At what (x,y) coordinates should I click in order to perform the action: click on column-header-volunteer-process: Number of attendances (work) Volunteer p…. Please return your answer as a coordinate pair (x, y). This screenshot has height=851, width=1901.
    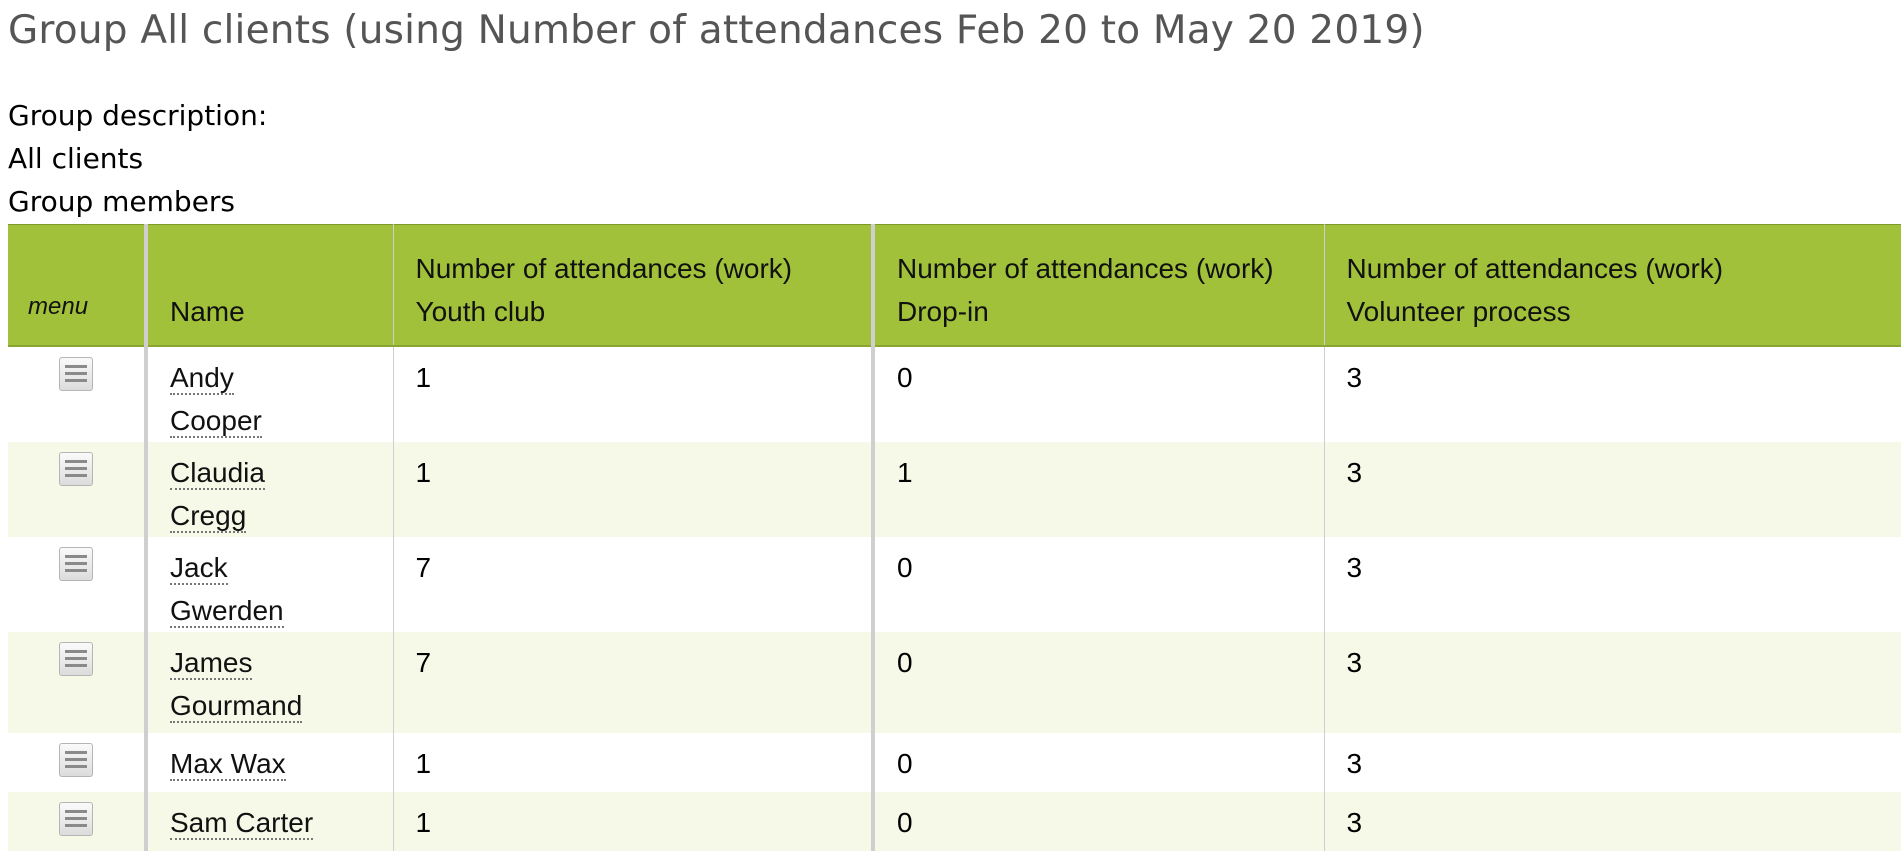
    Looking at the image, I should click on (1612, 286).